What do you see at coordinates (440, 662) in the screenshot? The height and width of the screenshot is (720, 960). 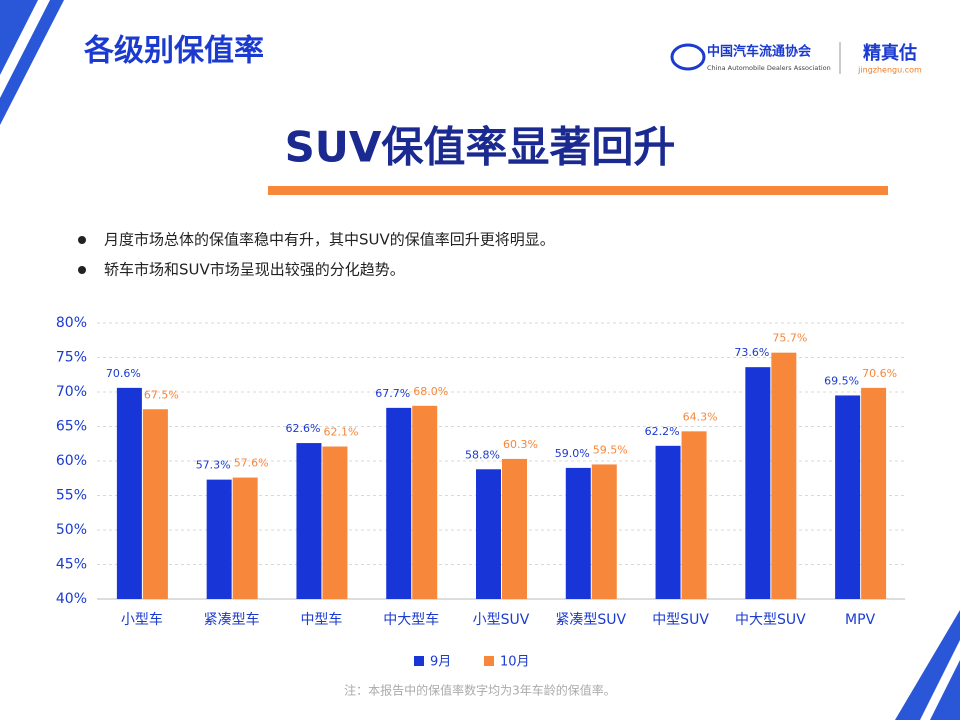 I see `legend-label: 9月` at bounding box center [440, 662].